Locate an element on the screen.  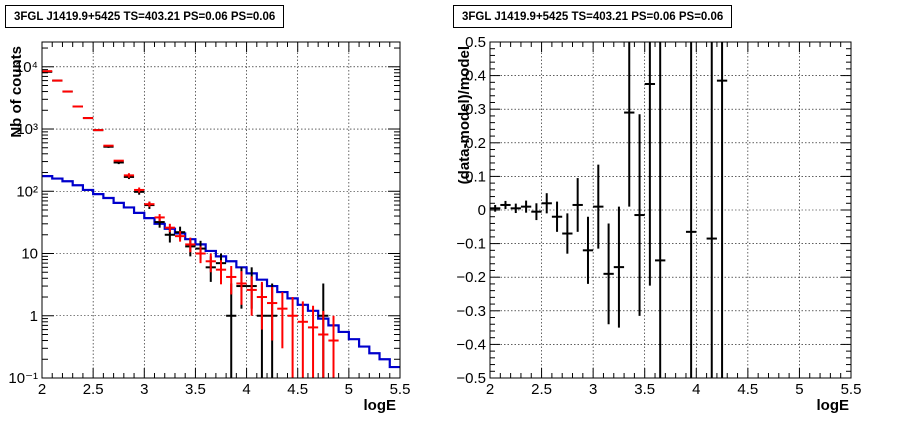
y-tick-label-left: 10² is located at coordinates (27, 191).